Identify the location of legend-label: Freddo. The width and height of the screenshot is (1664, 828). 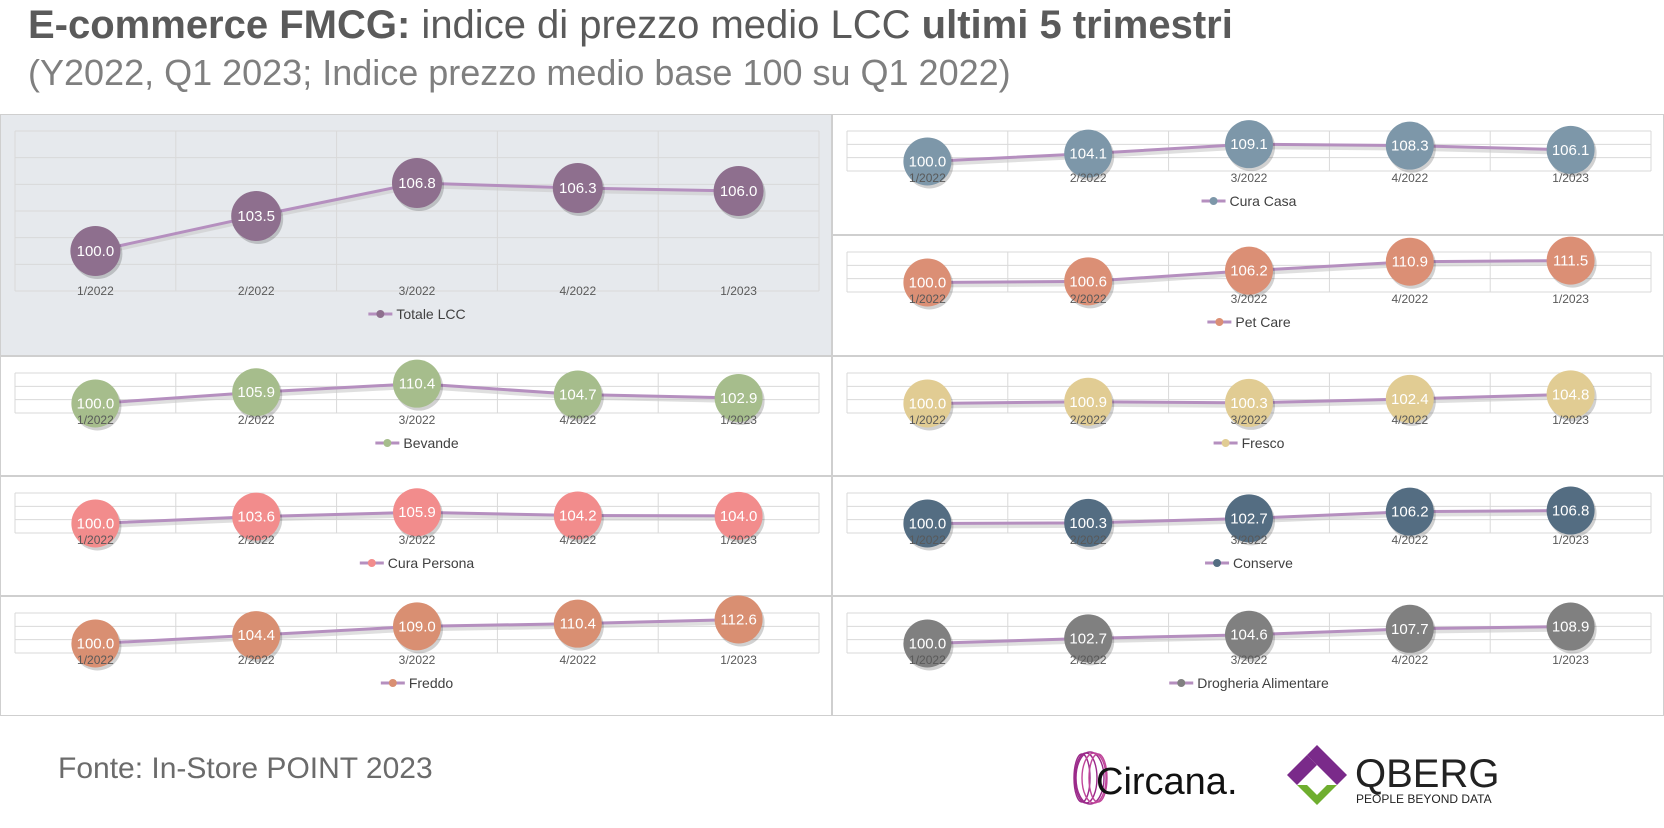
(431, 683).